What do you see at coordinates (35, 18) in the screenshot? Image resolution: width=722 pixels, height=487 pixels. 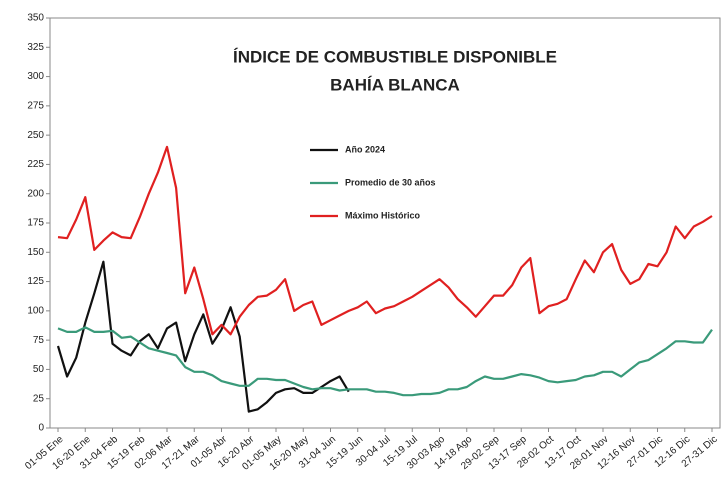 I see `y-tick-label: 350` at bounding box center [35, 18].